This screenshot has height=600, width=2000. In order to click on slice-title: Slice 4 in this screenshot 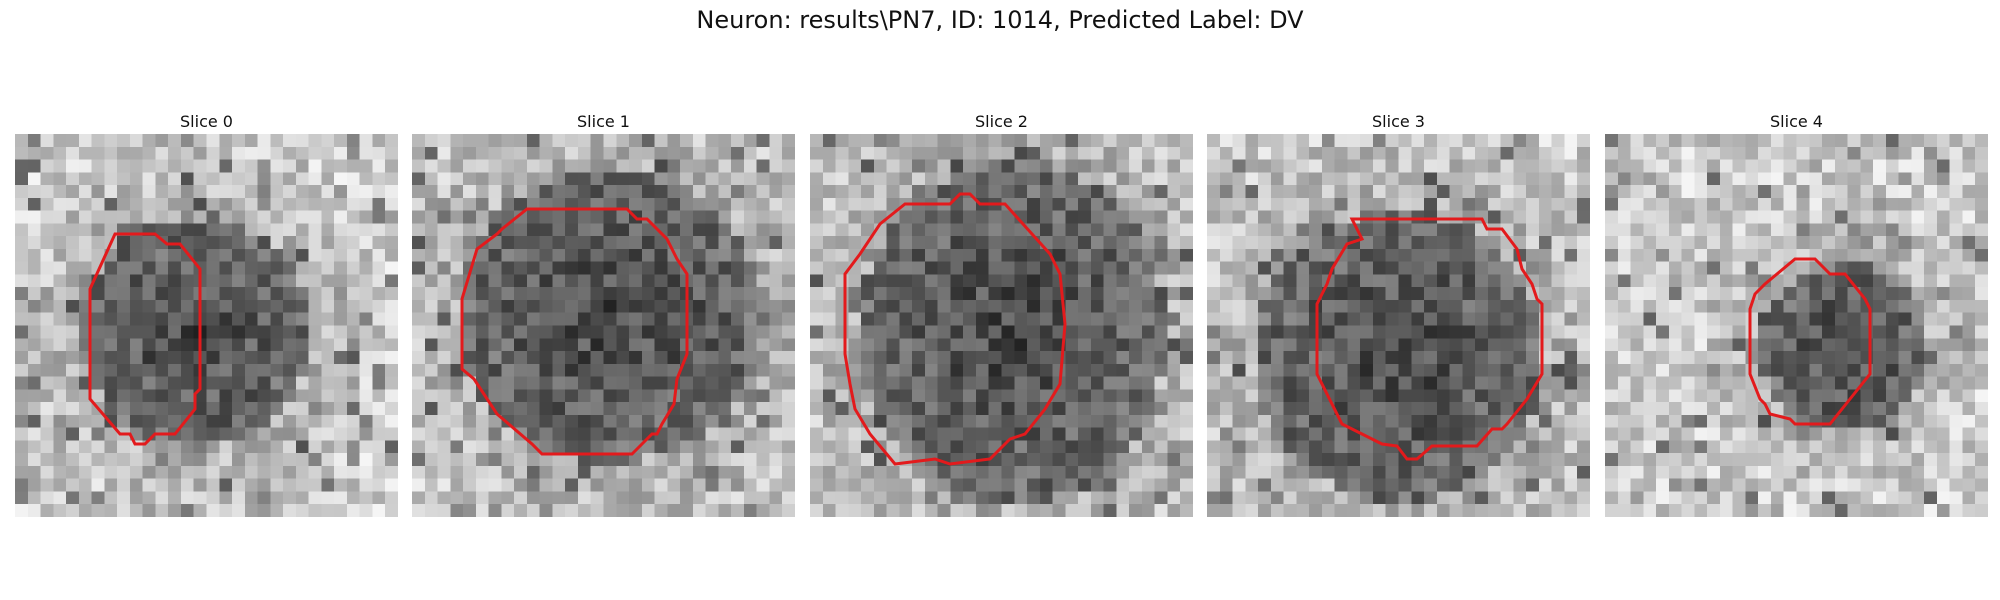, I will do `click(1796, 121)`.